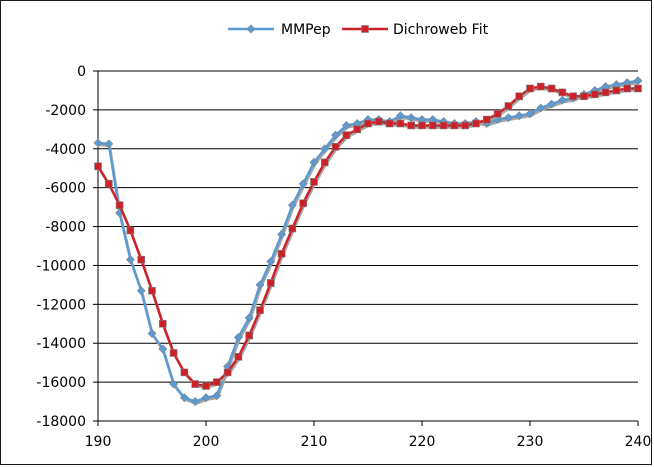 This screenshot has width=654, height=467. What do you see at coordinates (638, 442) in the screenshot?
I see `x-tick-label: 240` at bounding box center [638, 442].